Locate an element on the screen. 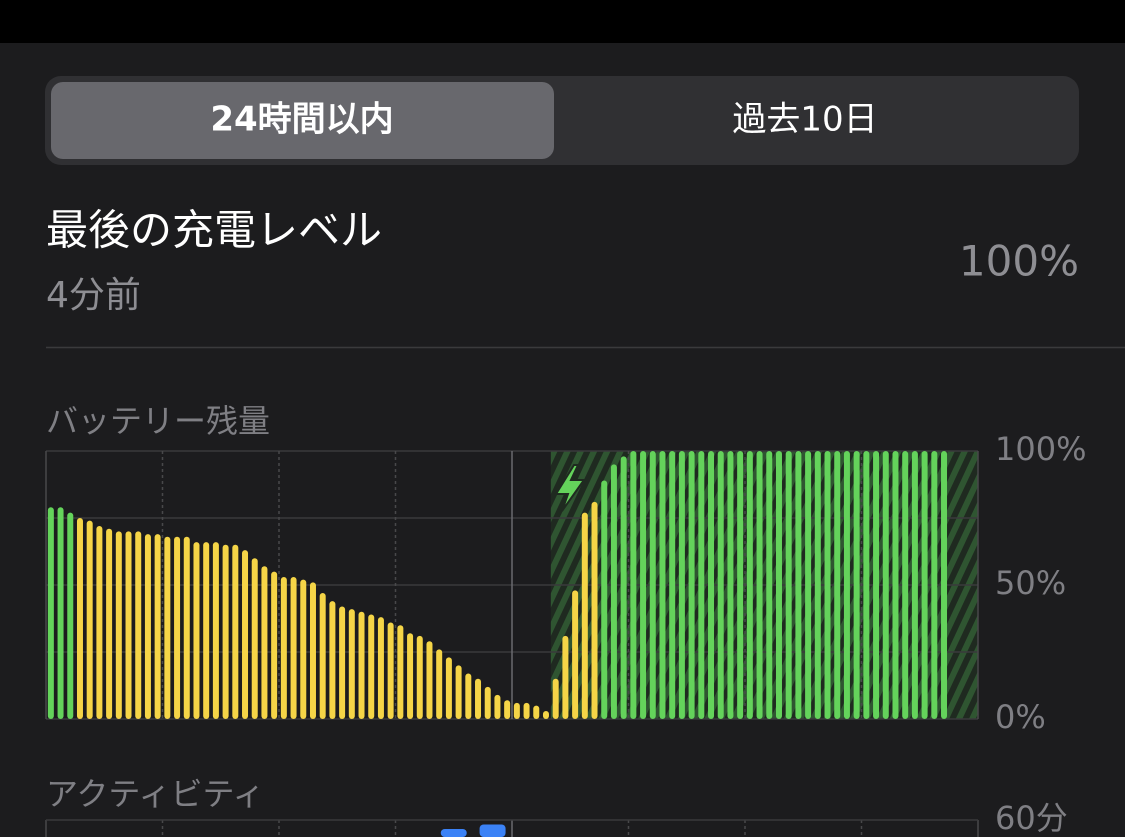 The height and width of the screenshot is (837, 1125). status-bar is located at coordinates (562, 21).